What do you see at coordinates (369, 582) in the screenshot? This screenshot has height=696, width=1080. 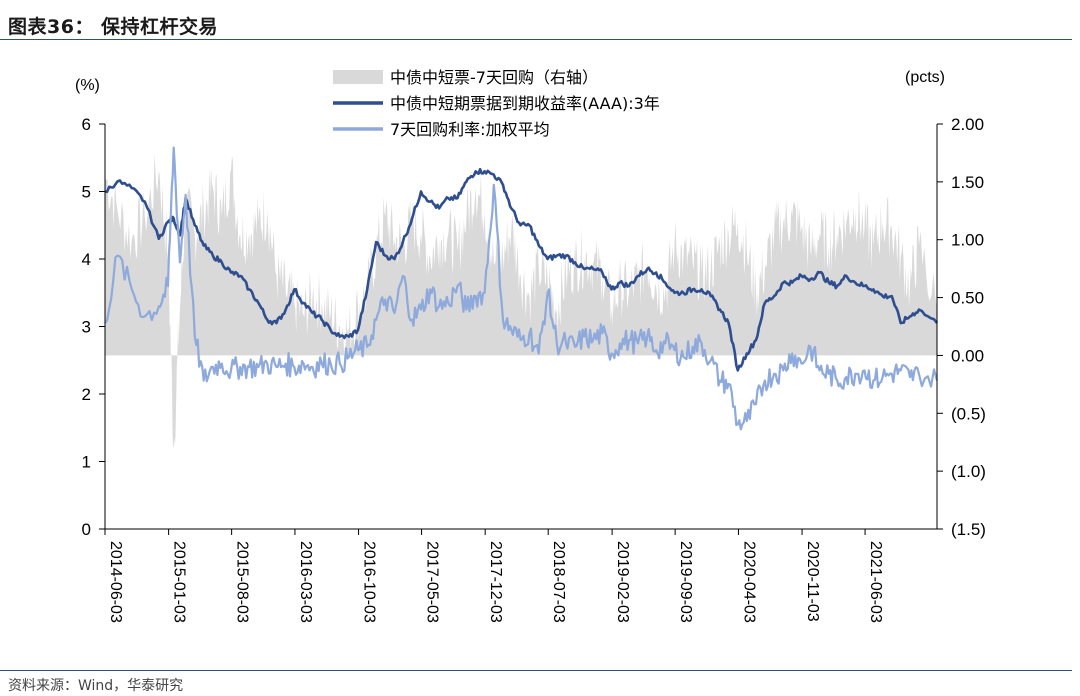 I see `x-tick-label: 2016-10-03` at bounding box center [369, 582].